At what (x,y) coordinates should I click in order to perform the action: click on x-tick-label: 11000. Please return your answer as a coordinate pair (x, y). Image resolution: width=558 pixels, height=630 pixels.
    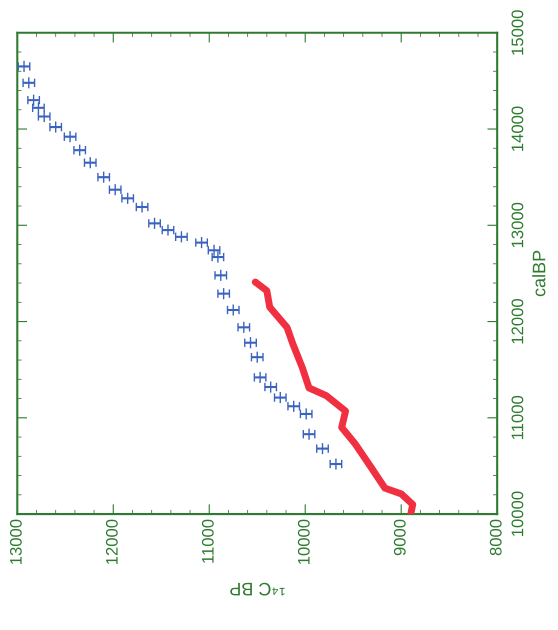
    Looking at the image, I should click on (208, 541).